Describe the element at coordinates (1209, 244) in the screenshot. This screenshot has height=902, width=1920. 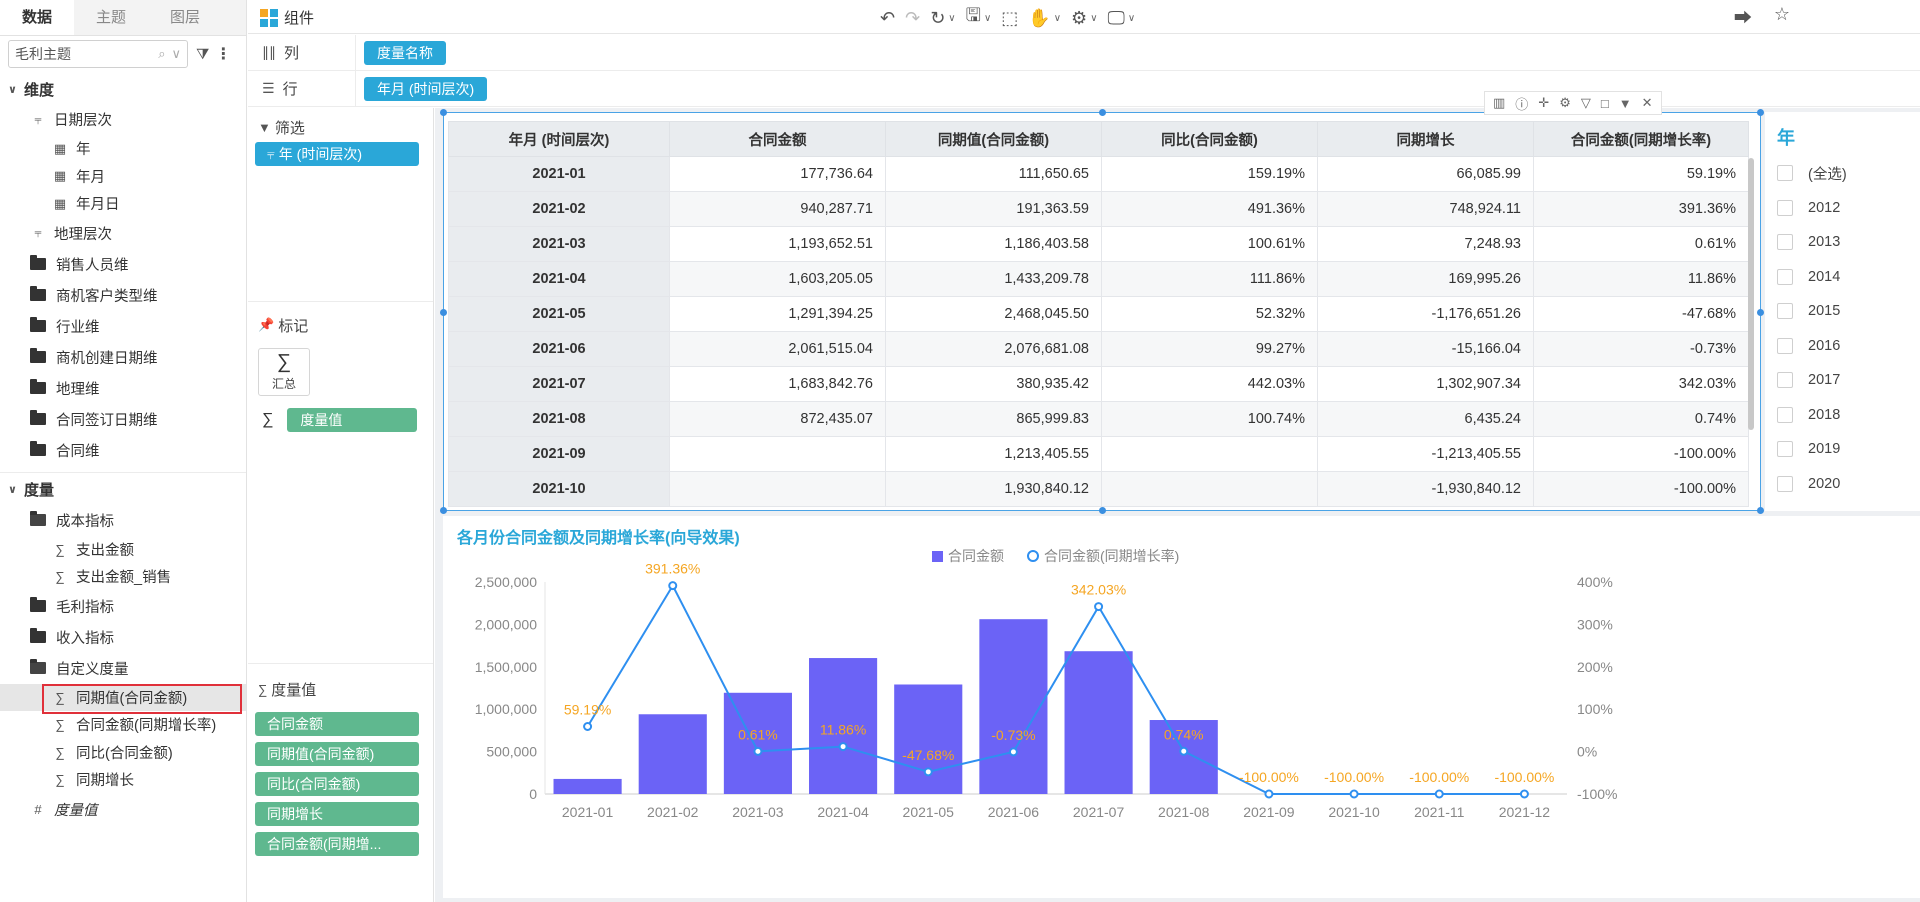
I see `table-cell: 100.61%` at that location.